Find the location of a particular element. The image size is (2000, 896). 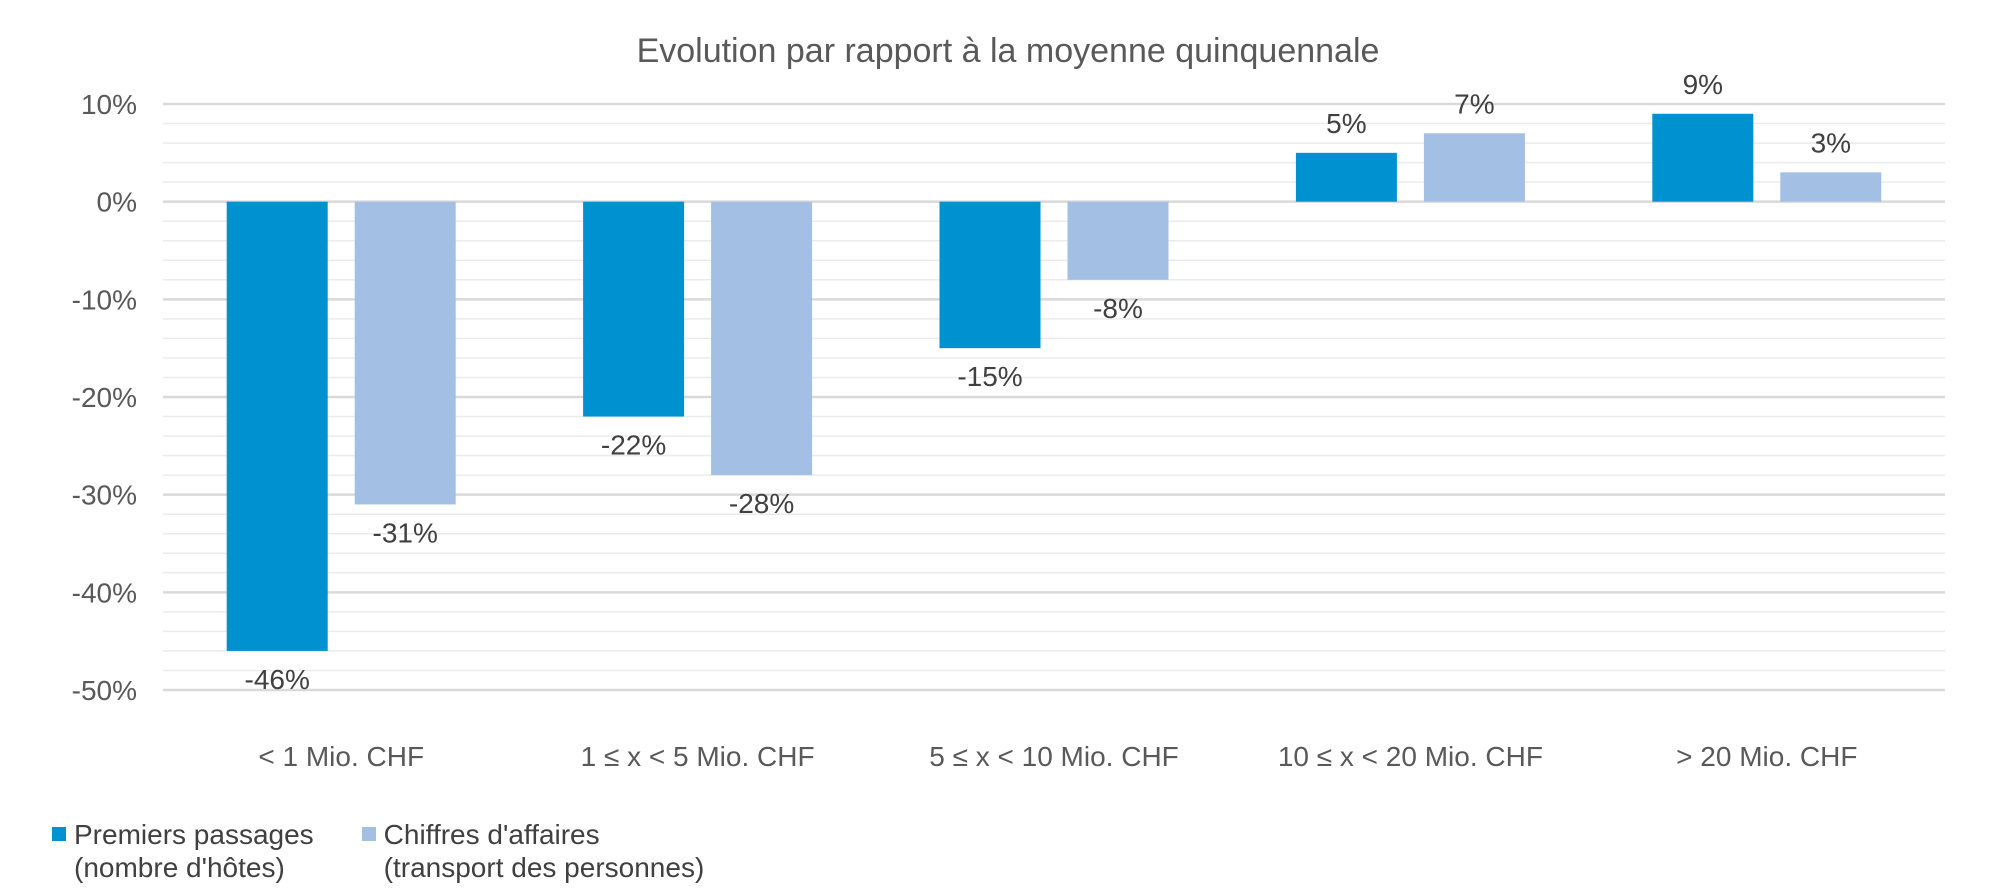

x-tick-label: 1 ≤ x < 5 Mio. CHF is located at coordinates (698, 756).